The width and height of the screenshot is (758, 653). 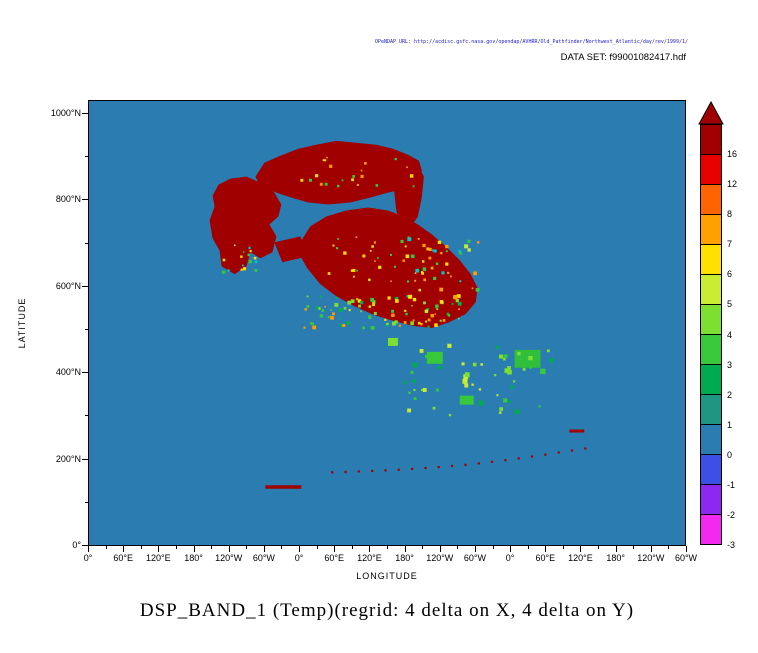 I want to click on data-patch, so click(x=434, y=357).